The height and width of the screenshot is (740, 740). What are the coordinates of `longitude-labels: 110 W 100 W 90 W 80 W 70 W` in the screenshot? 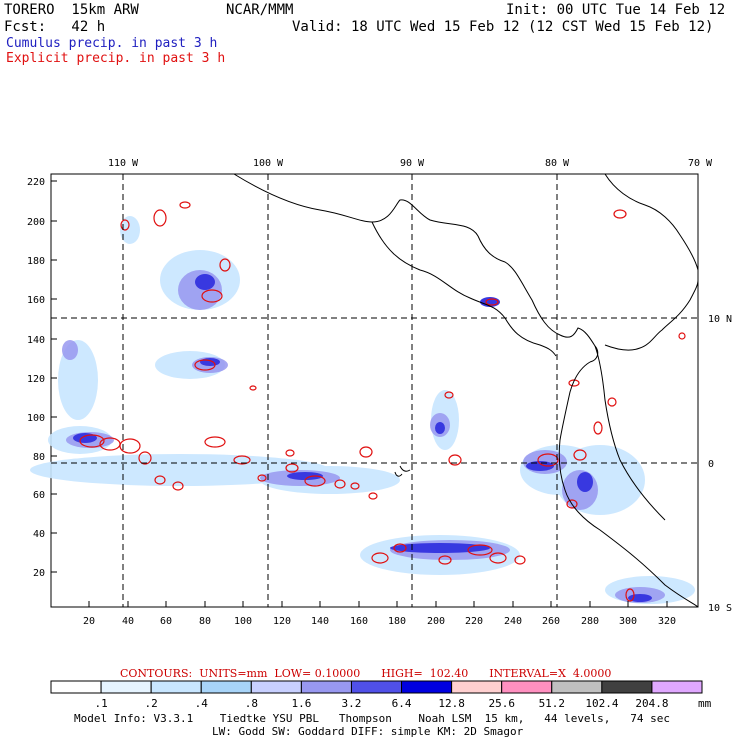 It's located at (410, 163).